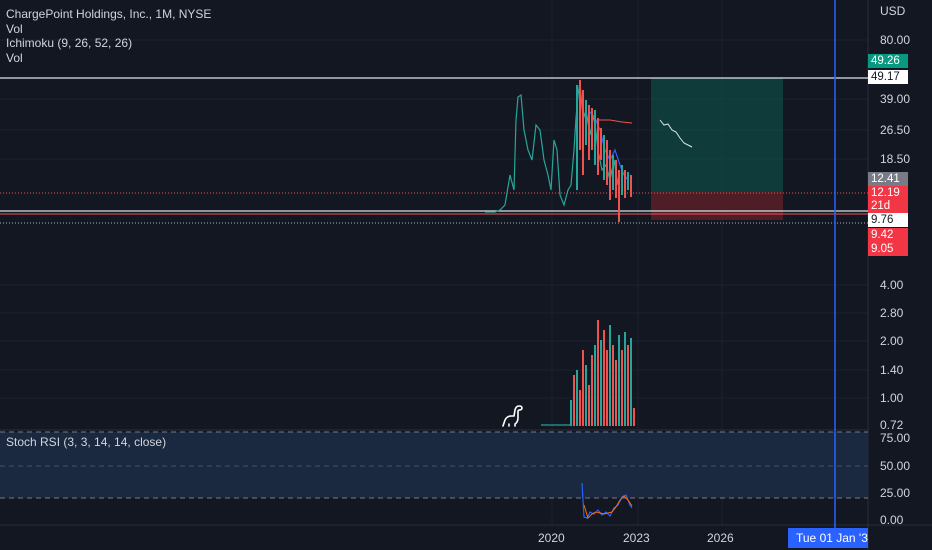  What do you see at coordinates (604, 151) in the screenshot?
I see `price-candles` at bounding box center [604, 151].